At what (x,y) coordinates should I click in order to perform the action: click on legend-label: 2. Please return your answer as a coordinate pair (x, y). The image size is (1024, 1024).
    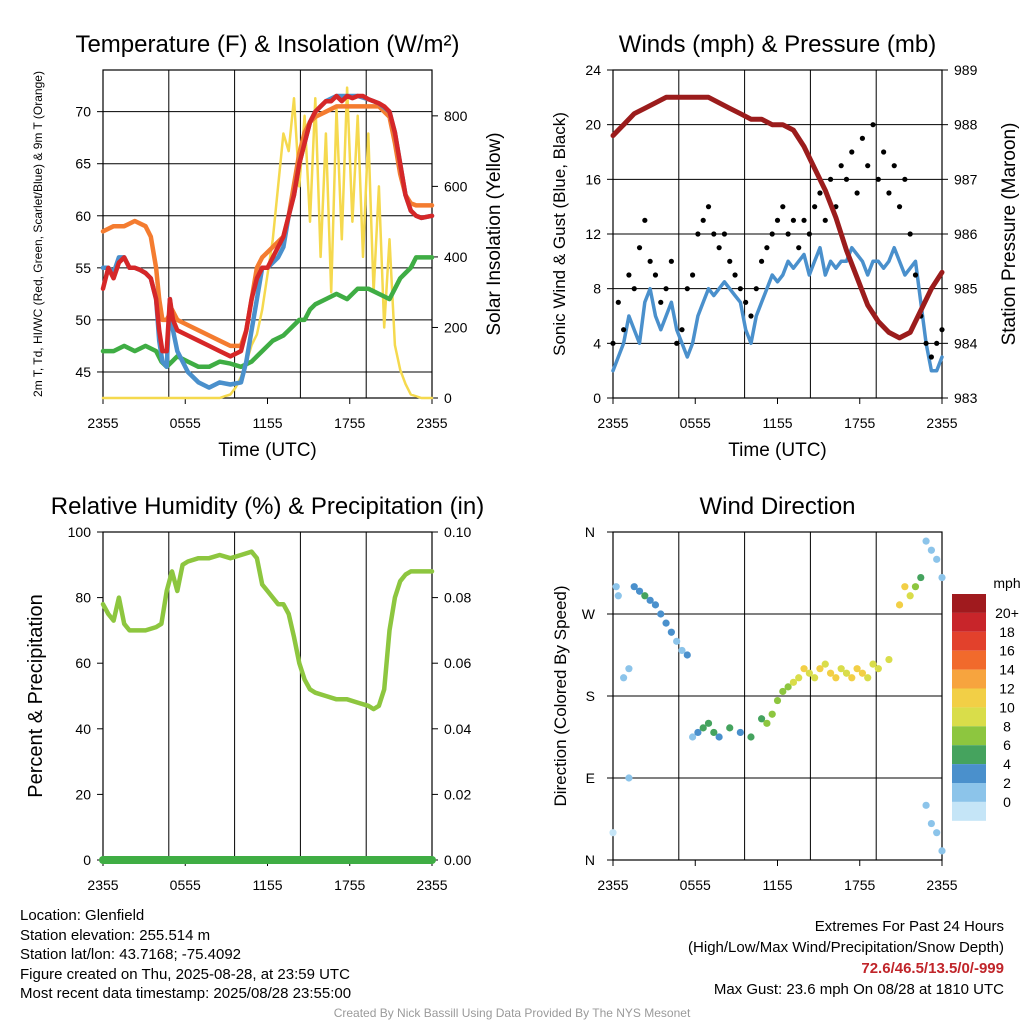
    Looking at the image, I should click on (1007, 783).